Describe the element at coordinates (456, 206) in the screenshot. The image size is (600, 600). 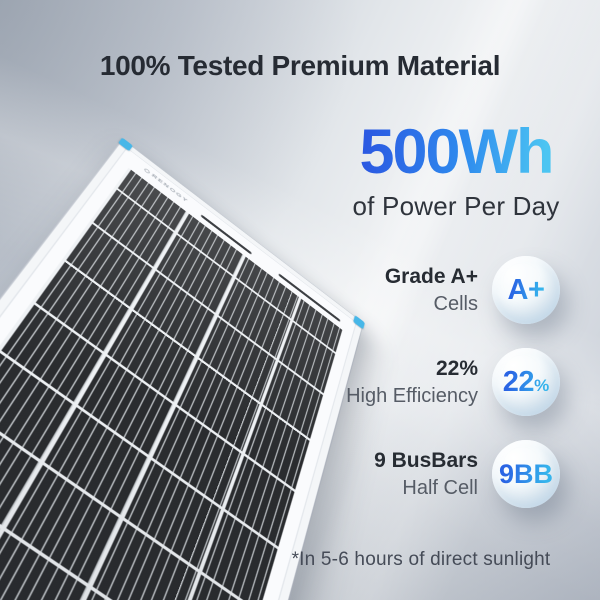
I see `hero-subtitle: of Power Per Day` at that location.